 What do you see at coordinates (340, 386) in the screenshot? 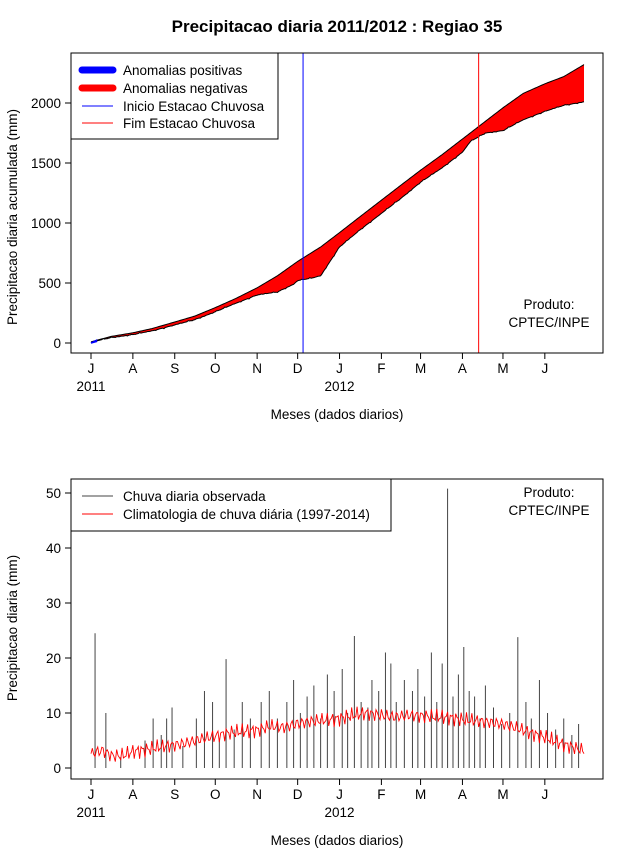
I see `cumulative-year-label: 2012` at bounding box center [340, 386].